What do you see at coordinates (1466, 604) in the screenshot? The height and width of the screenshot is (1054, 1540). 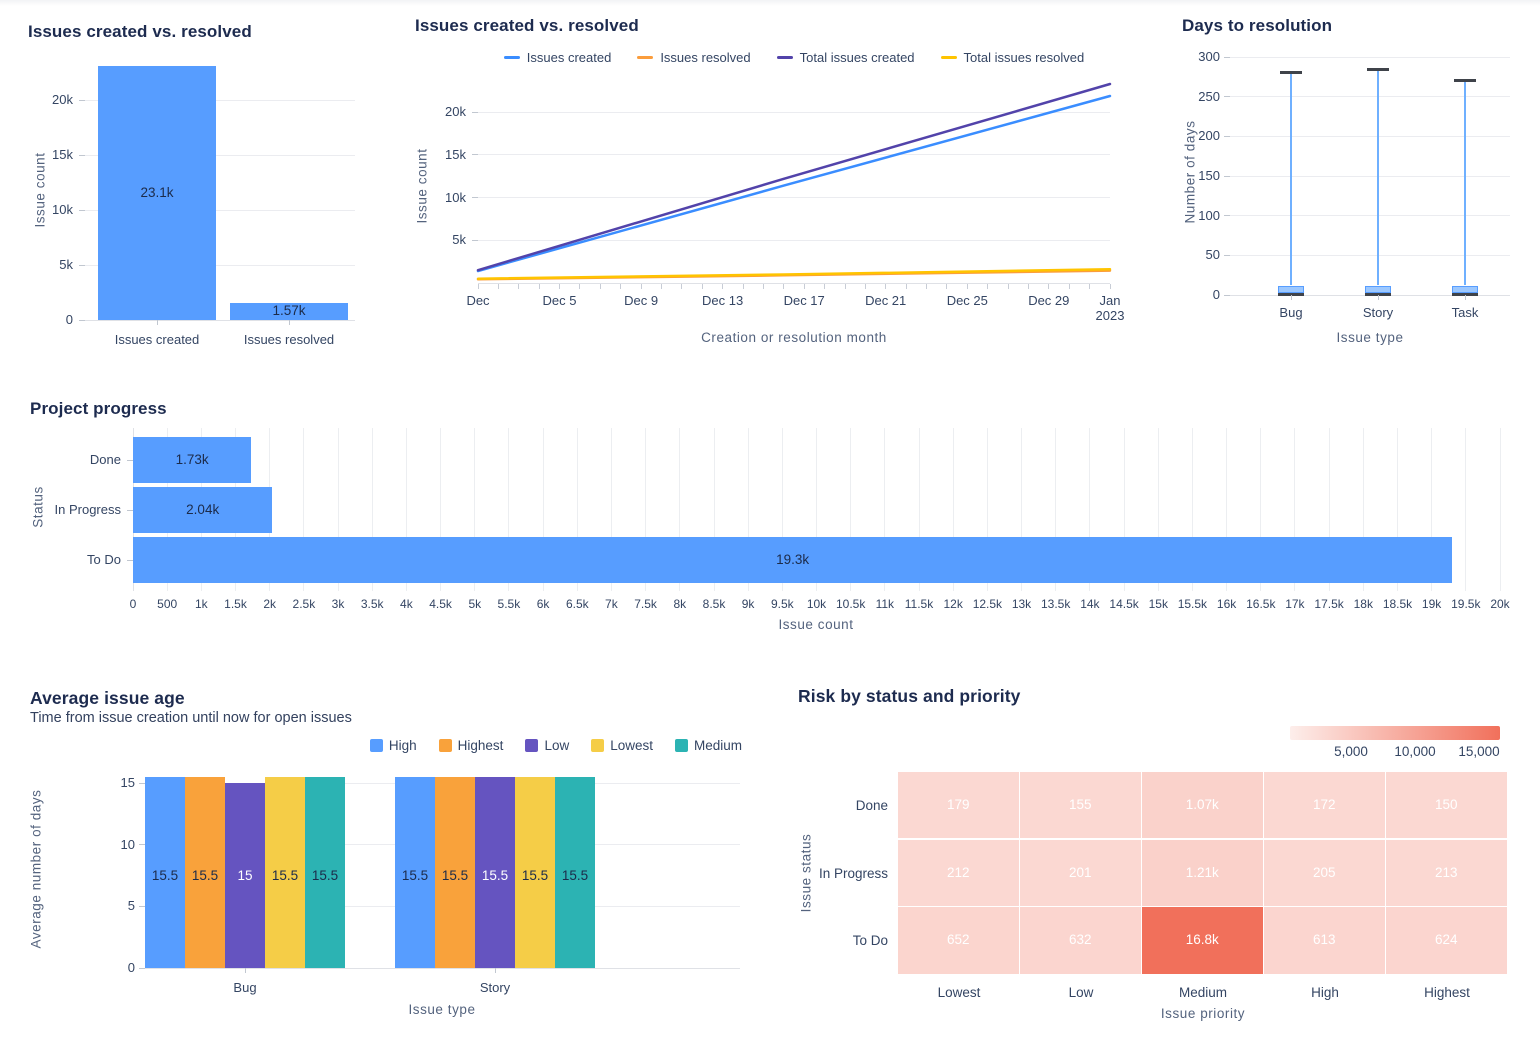 I see `x-tick-label: 19.5k` at bounding box center [1466, 604].